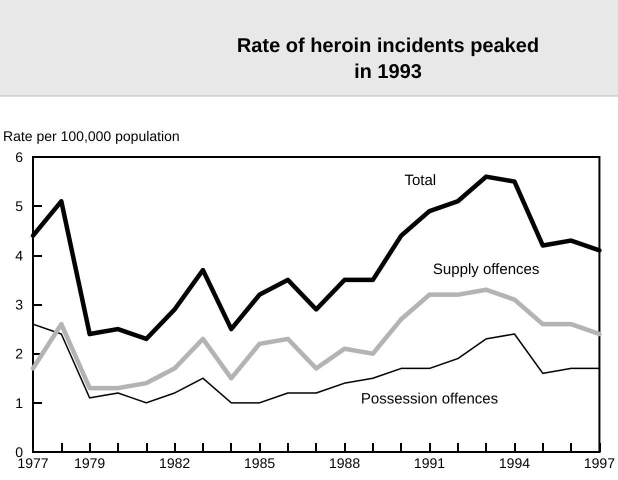 The height and width of the screenshot is (480, 618). What do you see at coordinates (19, 157) in the screenshot?
I see `y-tick-label: 6` at bounding box center [19, 157].